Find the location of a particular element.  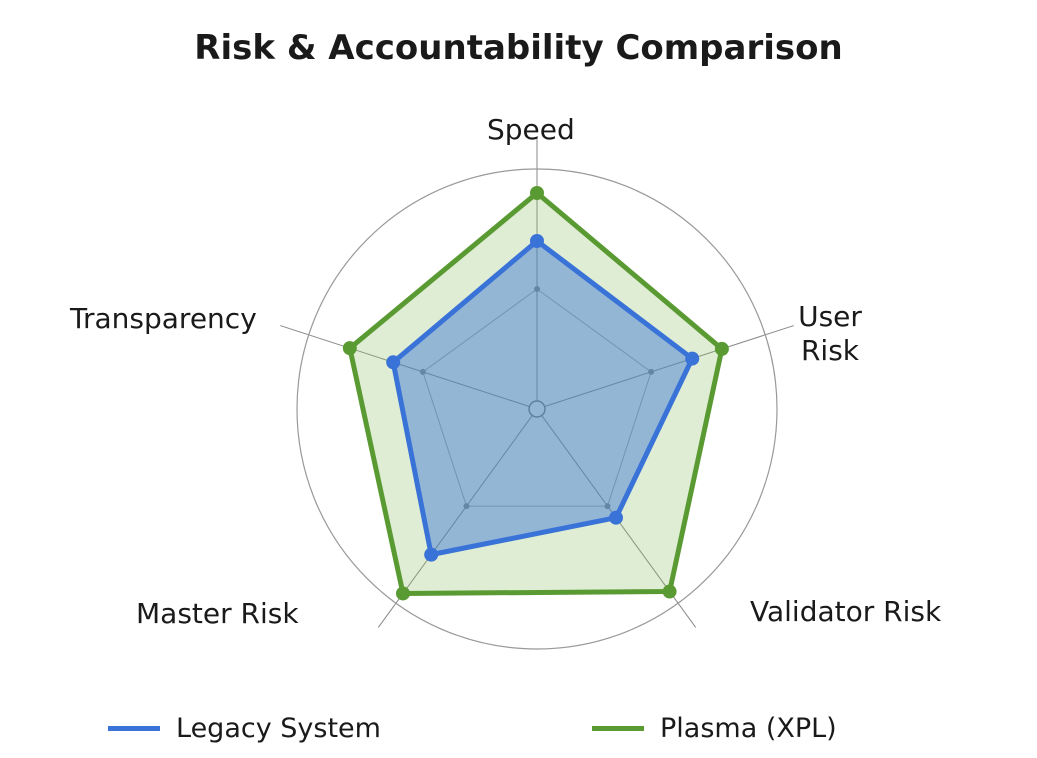

chart-title: Risk & Accountability Comparison is located at coordinates (518, 48).